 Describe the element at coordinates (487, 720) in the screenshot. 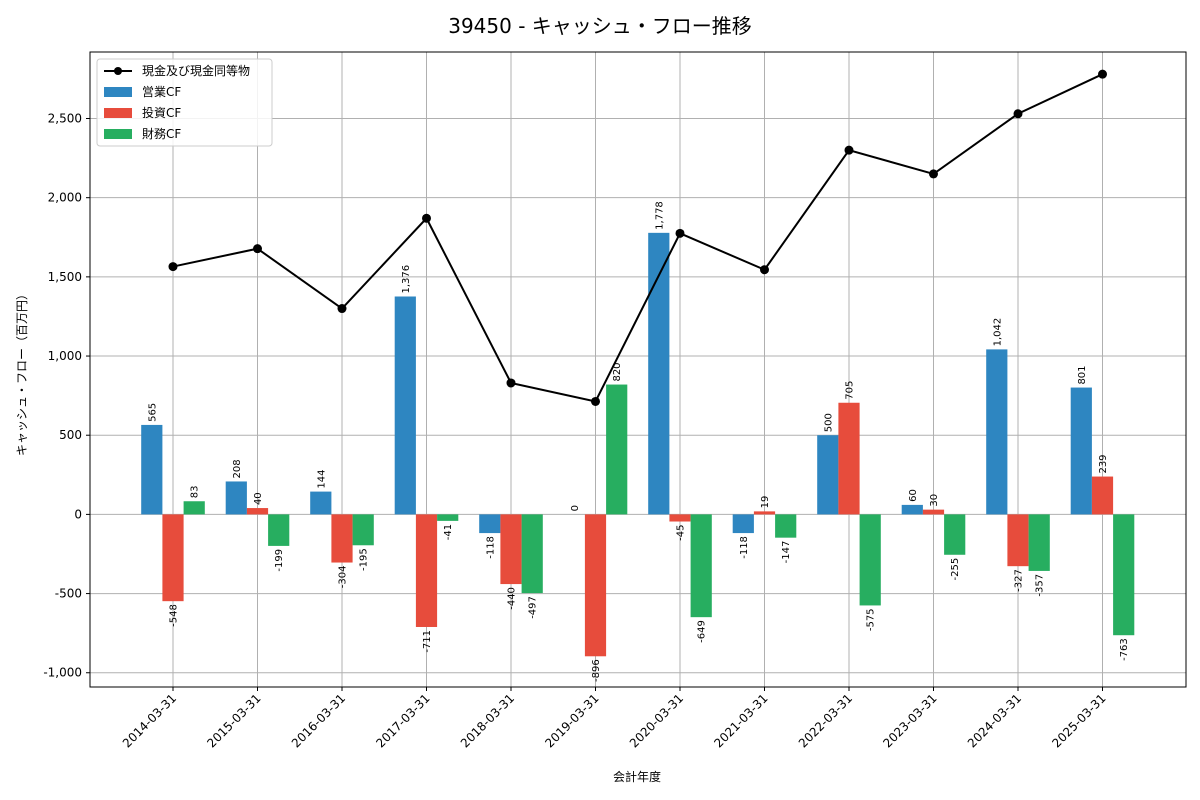

I see `x-tick-label: 2018-03-31` at that location.